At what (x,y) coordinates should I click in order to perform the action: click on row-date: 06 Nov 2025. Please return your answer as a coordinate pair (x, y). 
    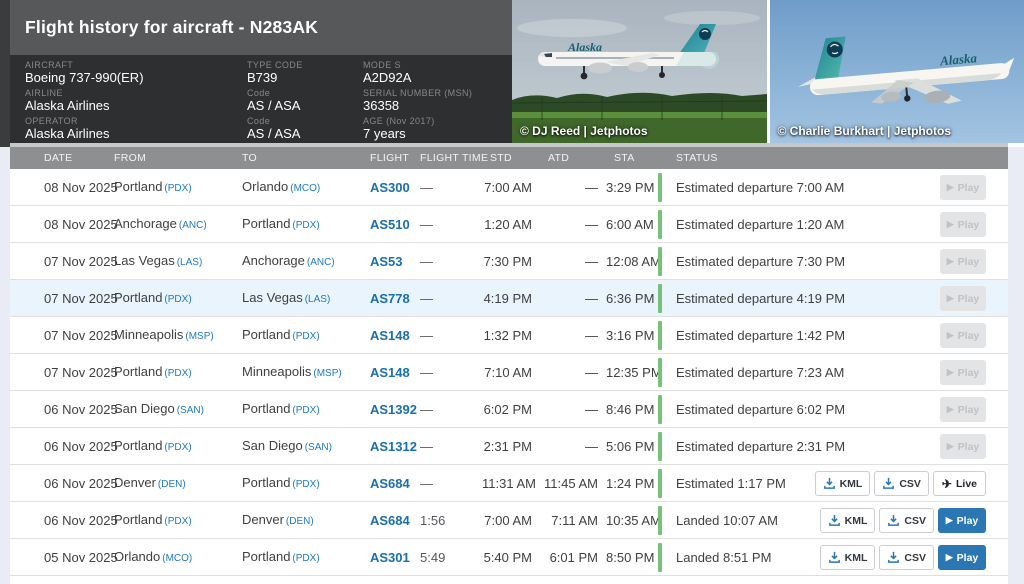
    Looking at the image, I should click on (81, 483).